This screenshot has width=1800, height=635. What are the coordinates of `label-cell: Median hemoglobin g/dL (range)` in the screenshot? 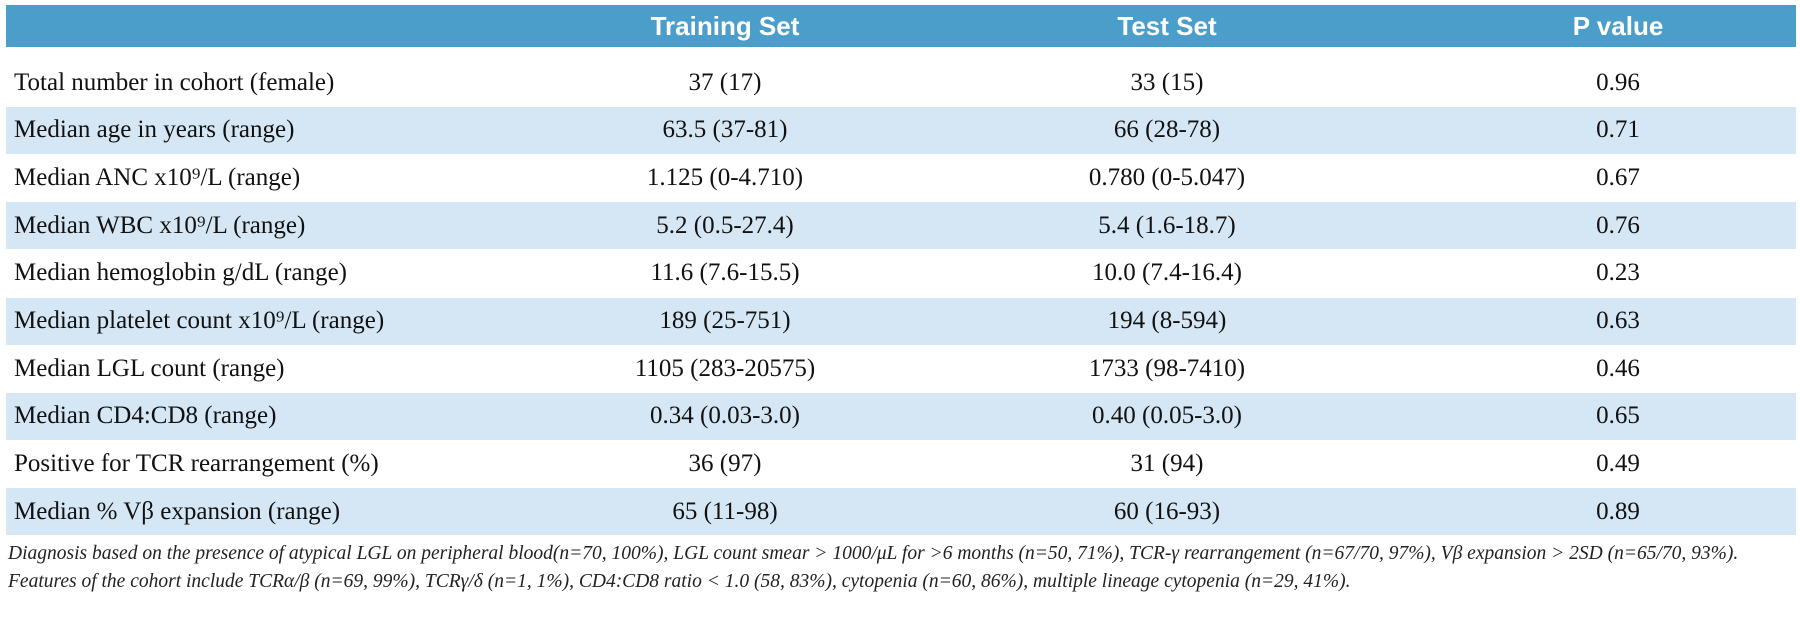 It's located at (181, 273).